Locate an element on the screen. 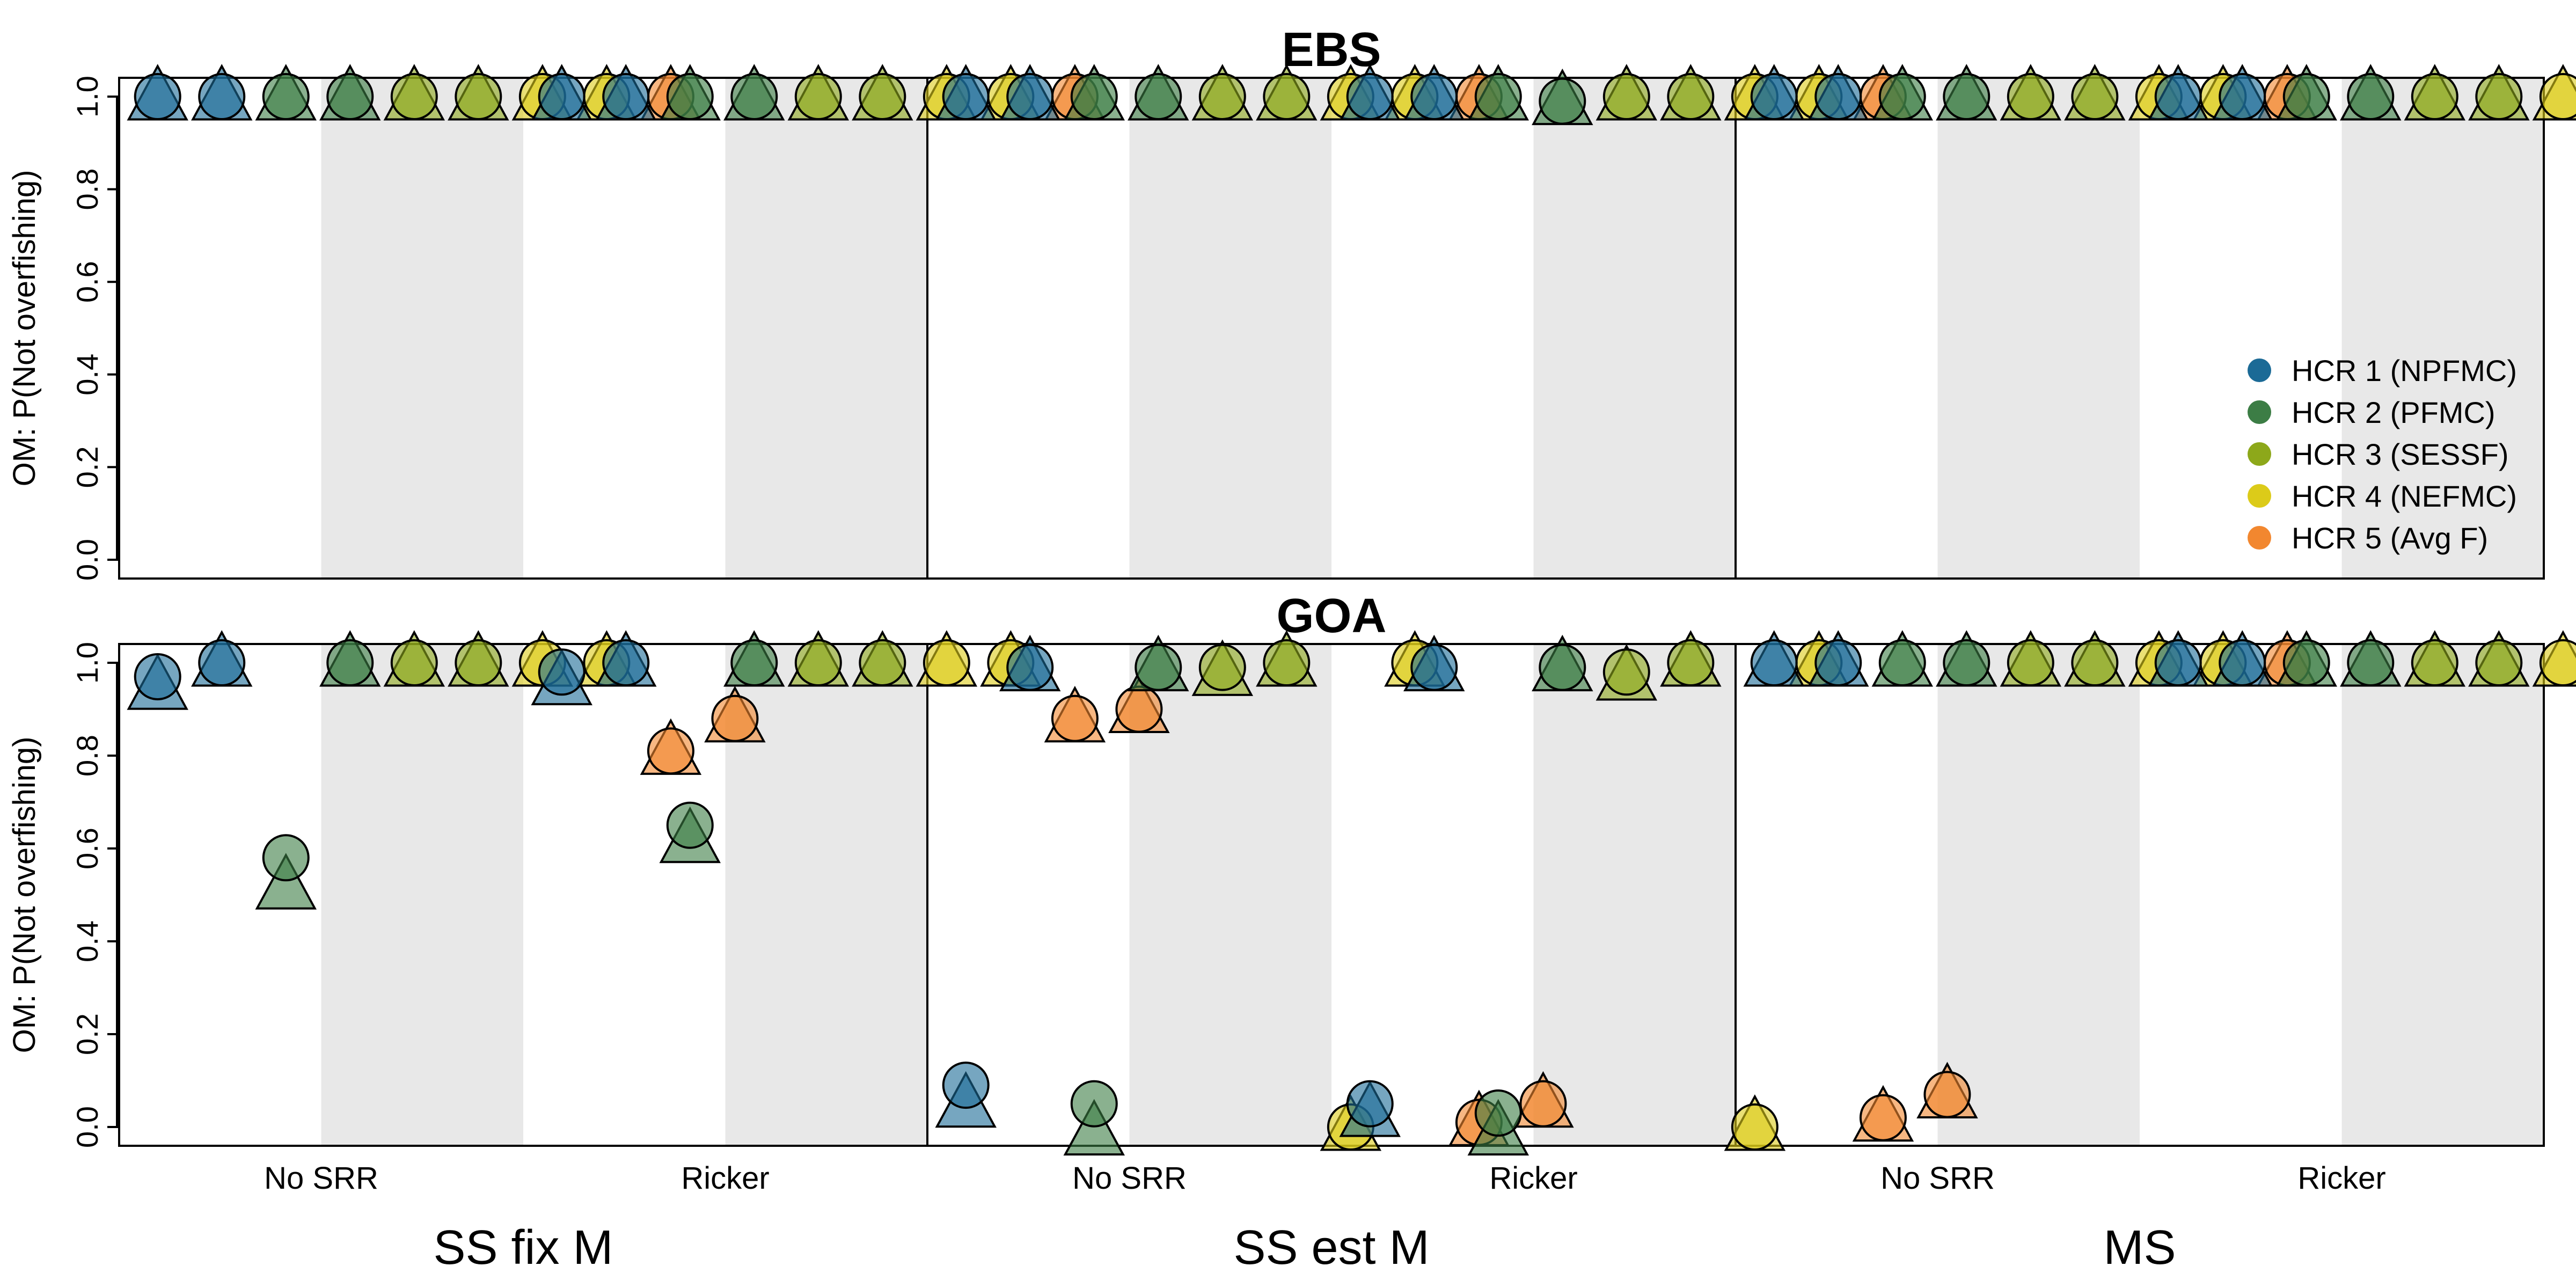 The width and height of the screenshot is (2576, 1288). y-tick-label: 0.2 is located at coordinates (87, 467).